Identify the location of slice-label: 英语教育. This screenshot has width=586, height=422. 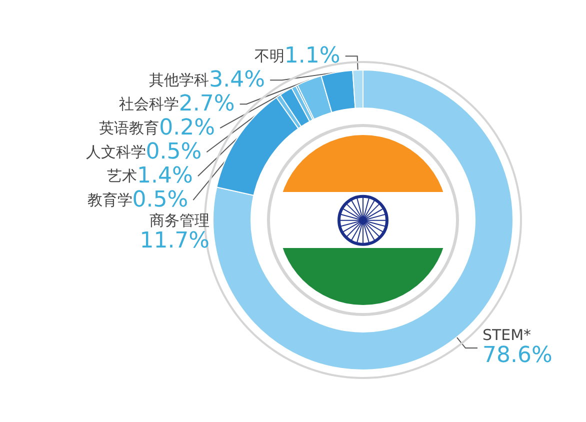
(129, 128).